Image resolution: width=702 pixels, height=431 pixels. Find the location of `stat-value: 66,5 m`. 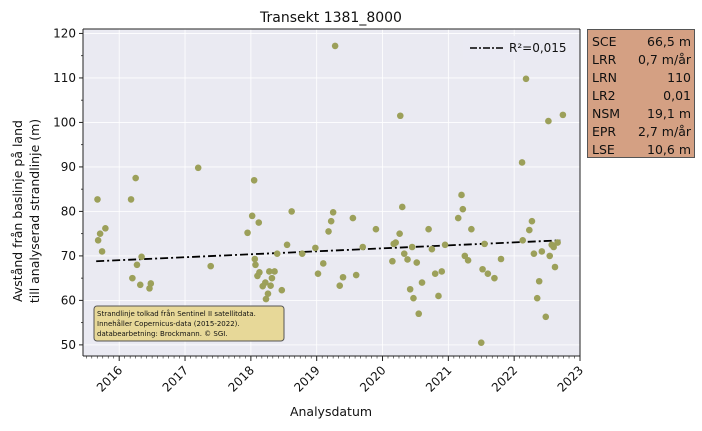

stat-value: 66,5 m is located at coordinates (669, 41).